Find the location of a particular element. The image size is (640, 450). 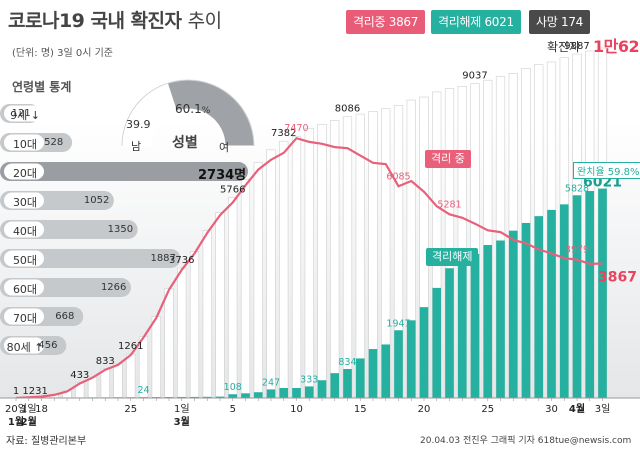

female-label: 여 is located at coordinates (224, 147).